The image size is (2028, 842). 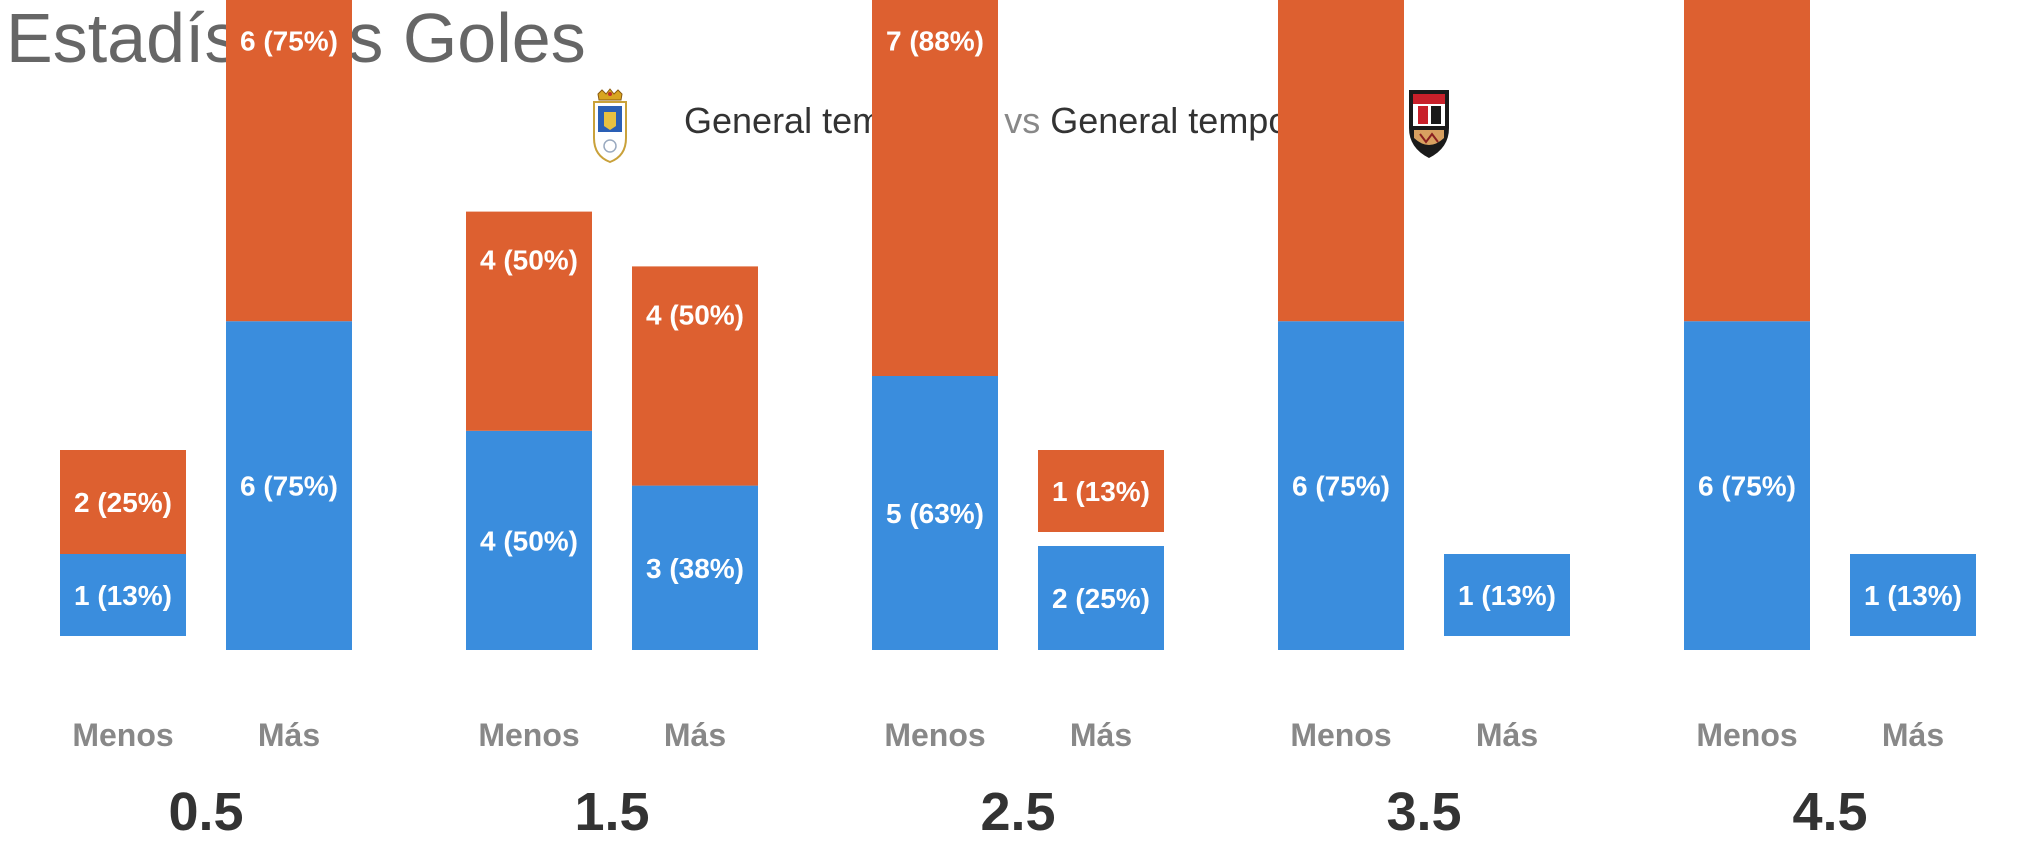 I want to click on team-crest-left-icon, so click(x=610, y=126).